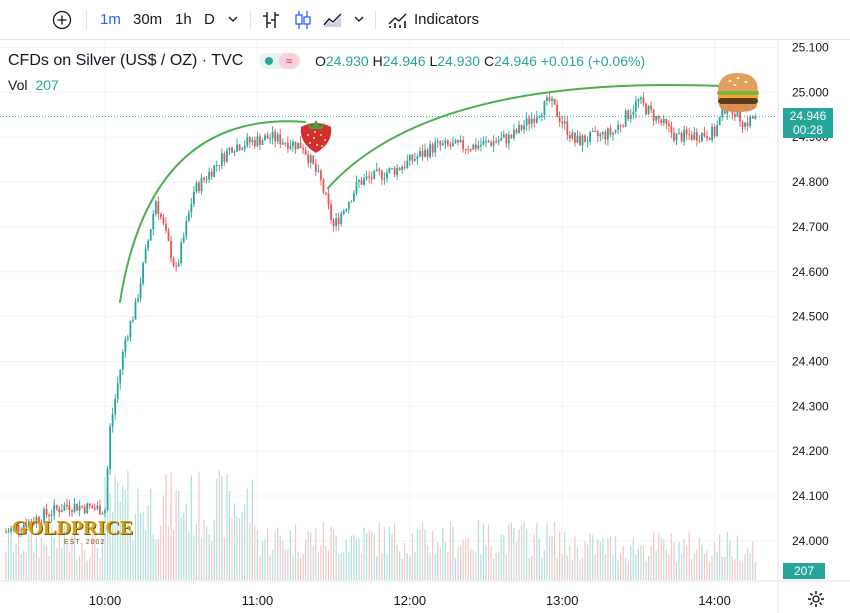 The image size is (850, 613). I want to click on indicators-icon, so click(398, 20).